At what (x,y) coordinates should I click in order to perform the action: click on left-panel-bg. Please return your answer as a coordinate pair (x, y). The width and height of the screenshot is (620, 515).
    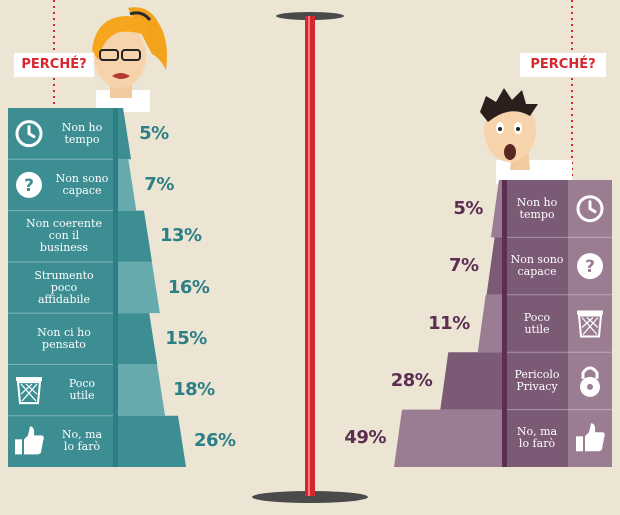
    Looking at the image, I should click on (63, 287).